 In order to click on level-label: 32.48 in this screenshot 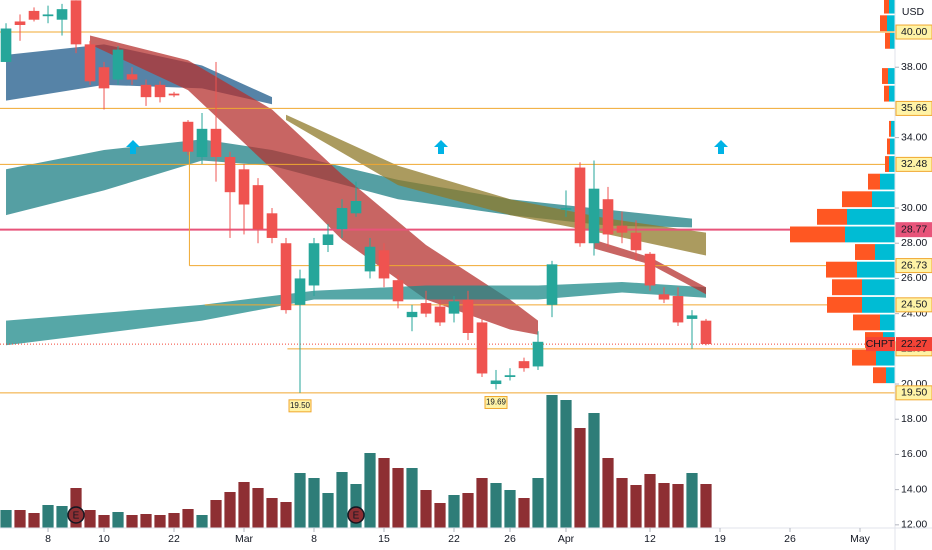, I will do `click(914, 164)`.